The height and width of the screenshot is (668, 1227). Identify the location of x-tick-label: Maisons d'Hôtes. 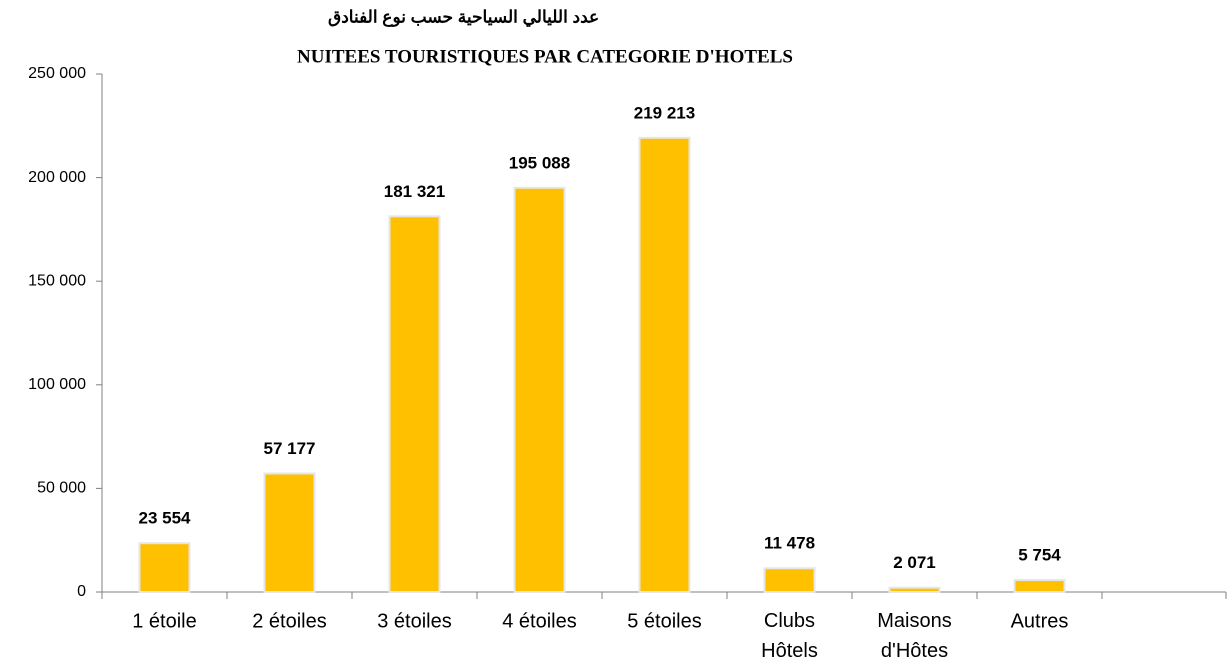
(914, 636).